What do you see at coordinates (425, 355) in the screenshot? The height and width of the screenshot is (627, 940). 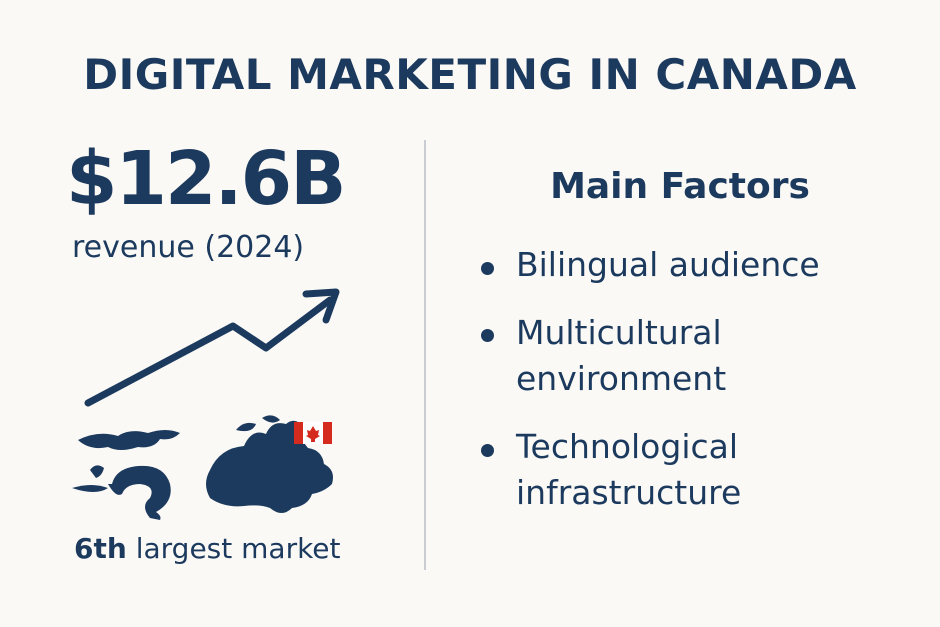 I see `divider` at bounding box center [425, 355].